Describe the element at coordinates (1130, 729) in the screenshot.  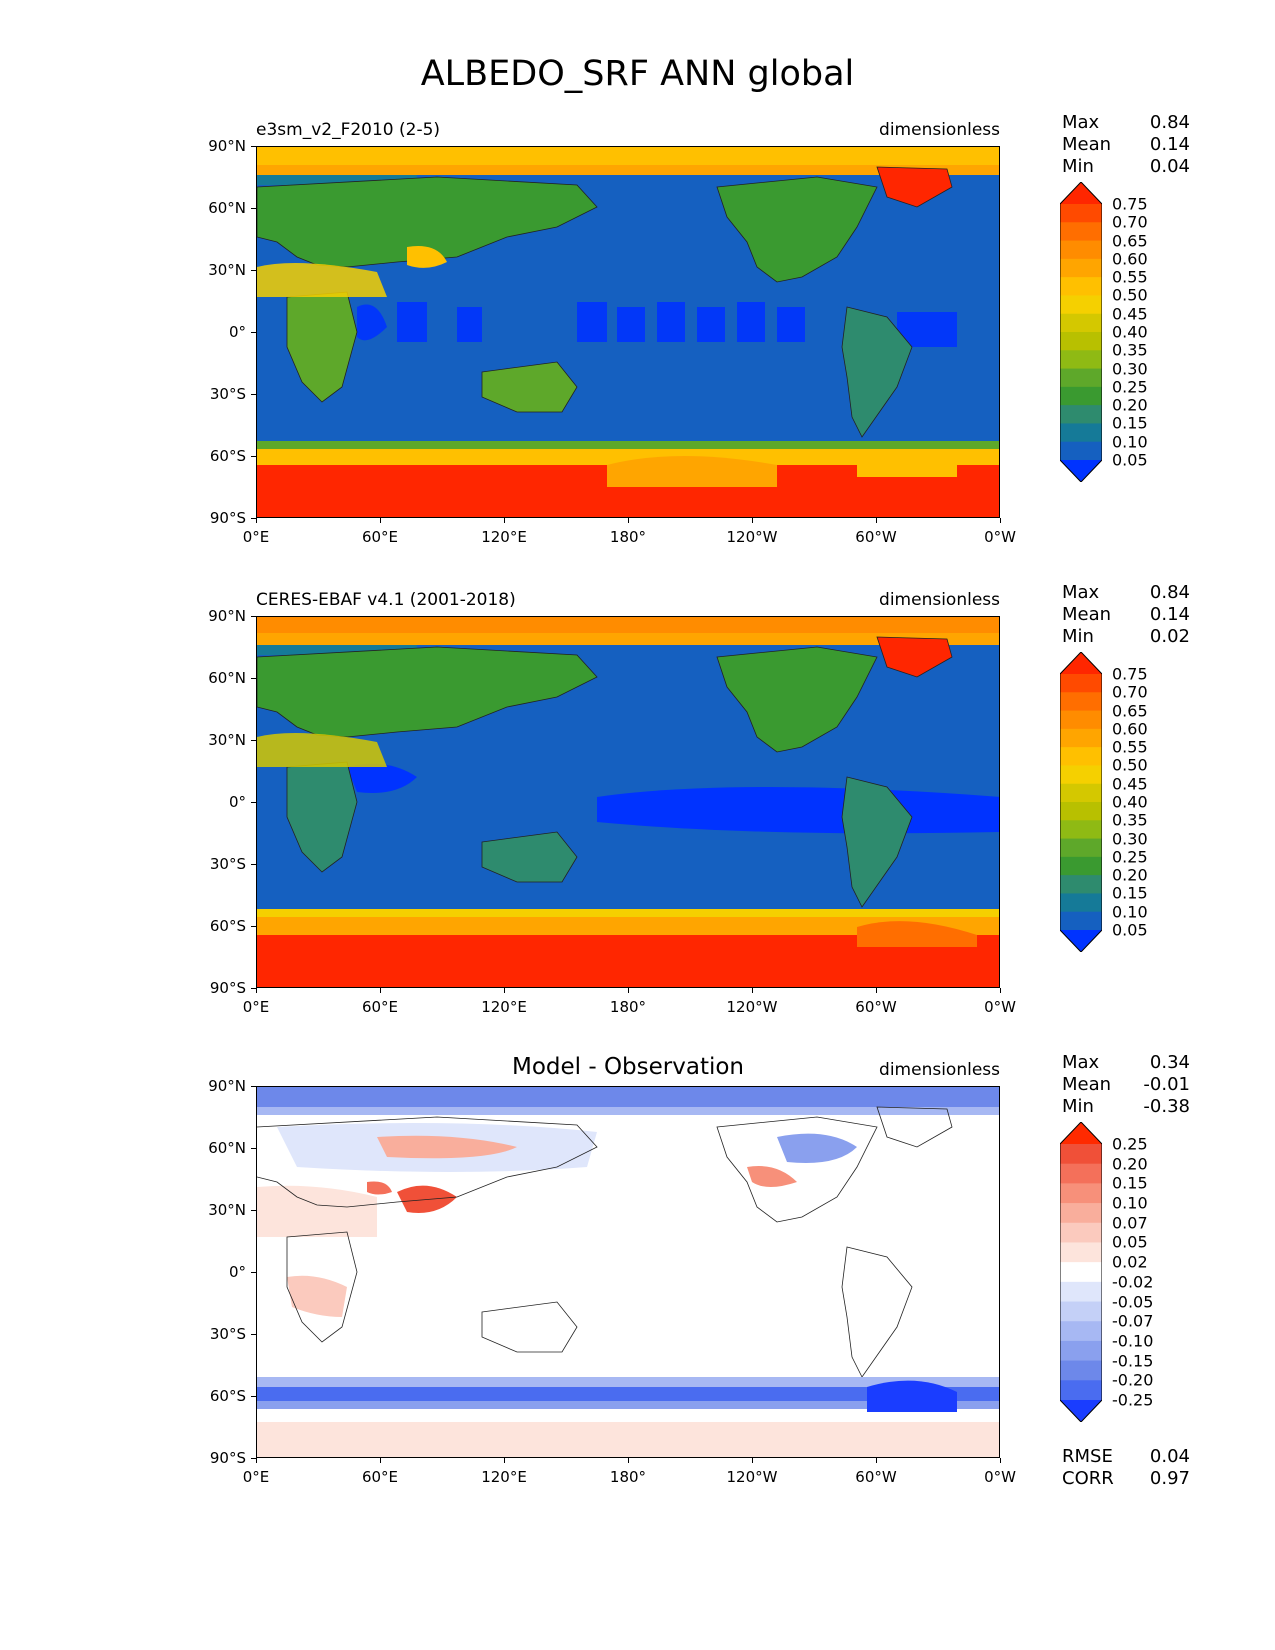
I see `colorbar-level-label: 0.60` at that location.